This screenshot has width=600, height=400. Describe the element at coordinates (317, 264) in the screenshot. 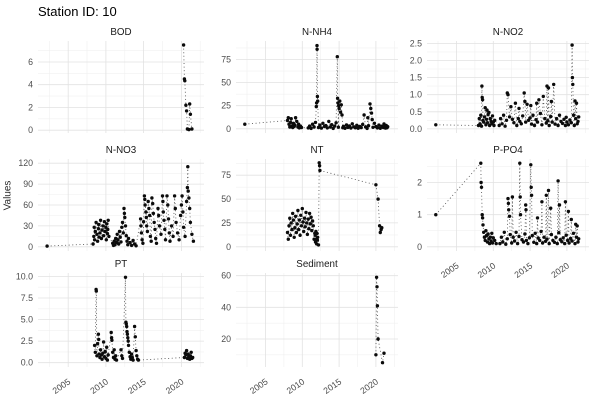

I see `facet-title: Sediment` at that location.